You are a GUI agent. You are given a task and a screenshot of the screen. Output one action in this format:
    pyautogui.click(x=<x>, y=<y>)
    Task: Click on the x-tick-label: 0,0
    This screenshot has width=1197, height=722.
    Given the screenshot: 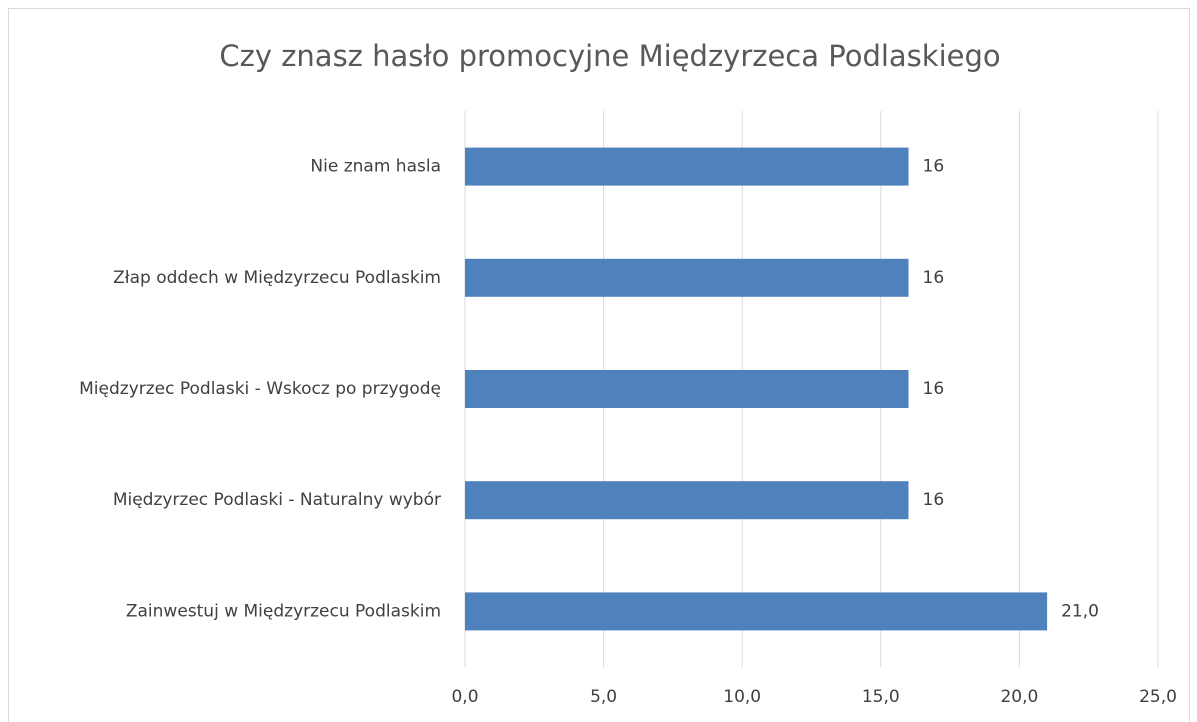 What is the action you would take?
    pyautogui.click(x=464, y=697)
    